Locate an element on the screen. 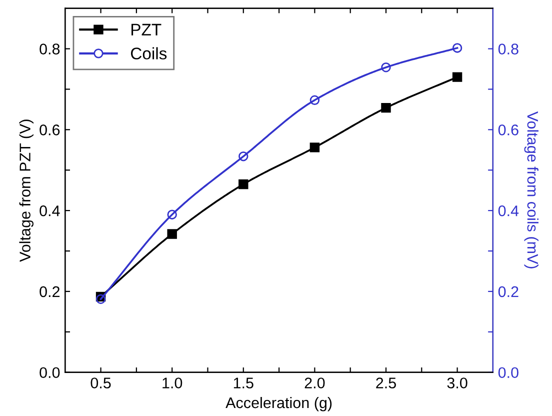  y-axis-title: Voltage from PZT (V) is located at coordinates (26, 191).